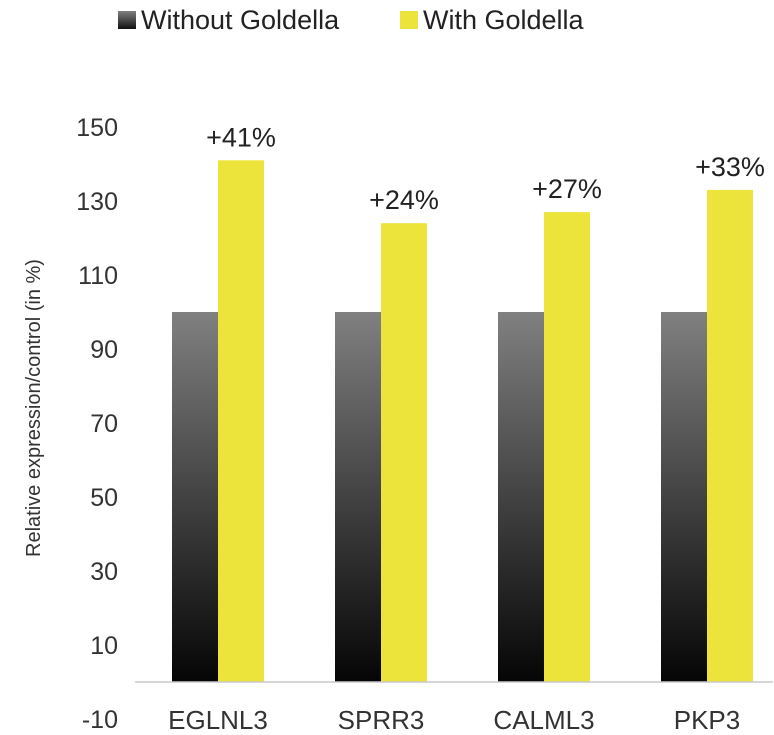  I want to click on y-axis-label: Relative expression/control (in %), so click(34, 408).